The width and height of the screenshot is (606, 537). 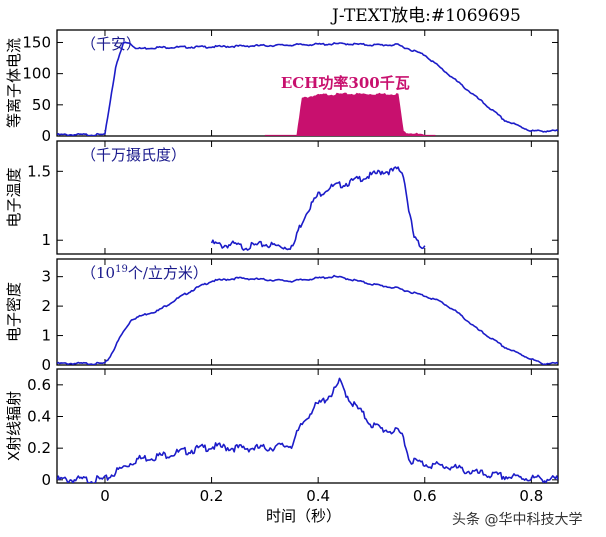 I want to click on y-tick-label: 0.4, so click(x=39, y=417).